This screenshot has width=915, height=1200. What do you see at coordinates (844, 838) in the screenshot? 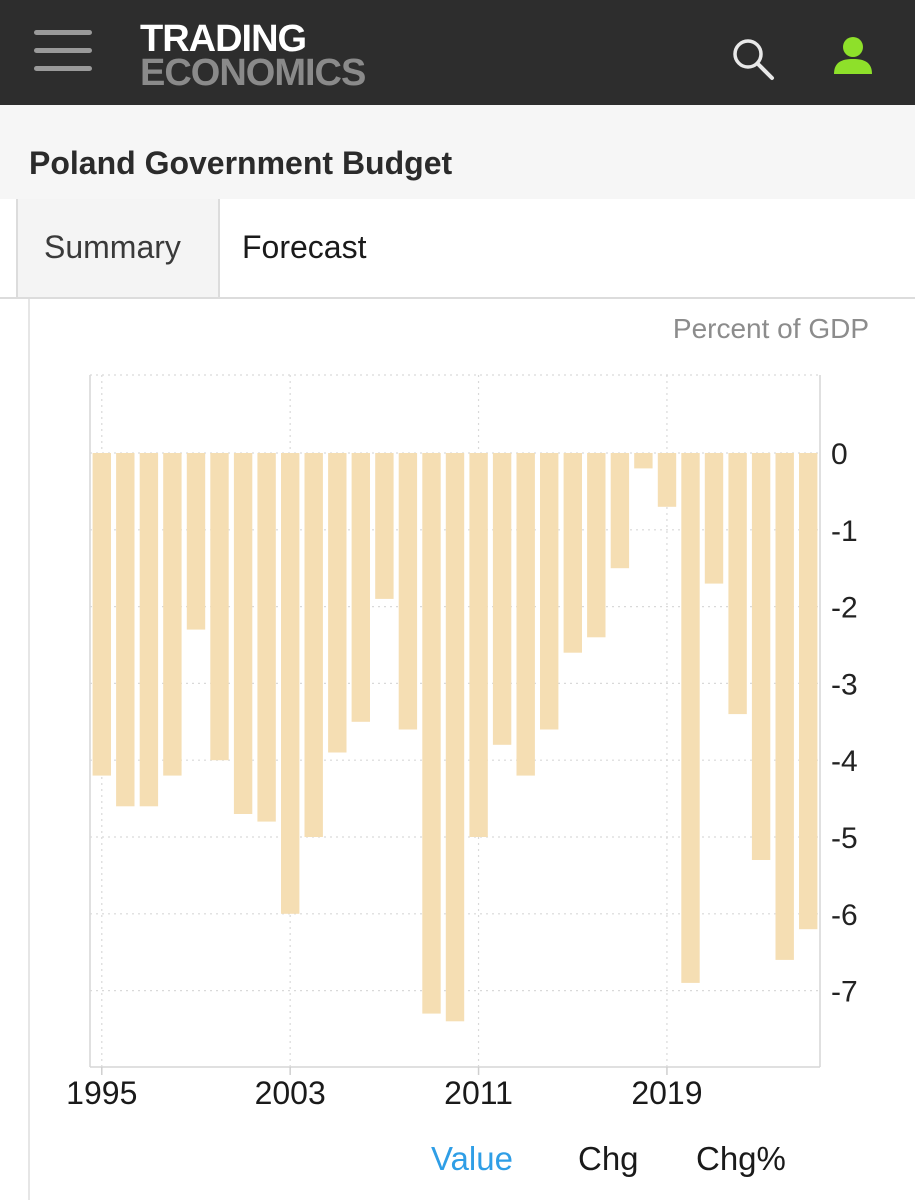
I see `y-tick-label: -5` at bounding box center [844, 838].